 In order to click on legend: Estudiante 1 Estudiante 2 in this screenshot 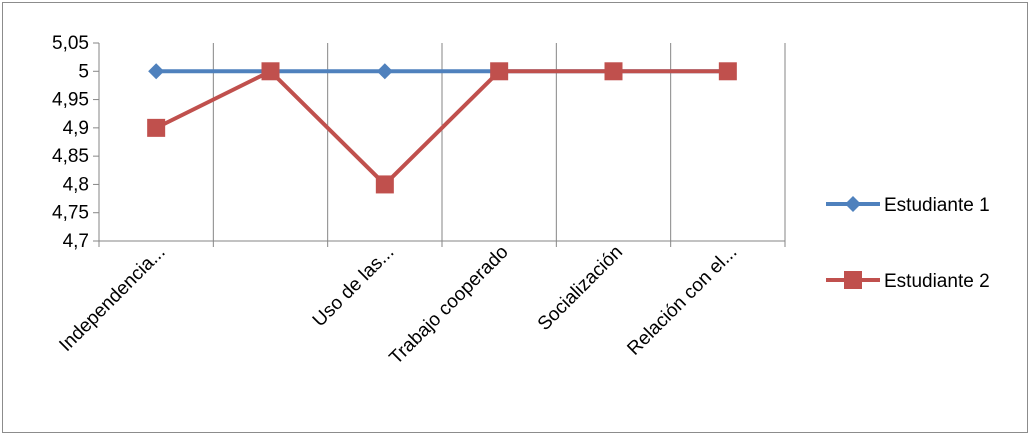, I will do `click(908, 243)`.